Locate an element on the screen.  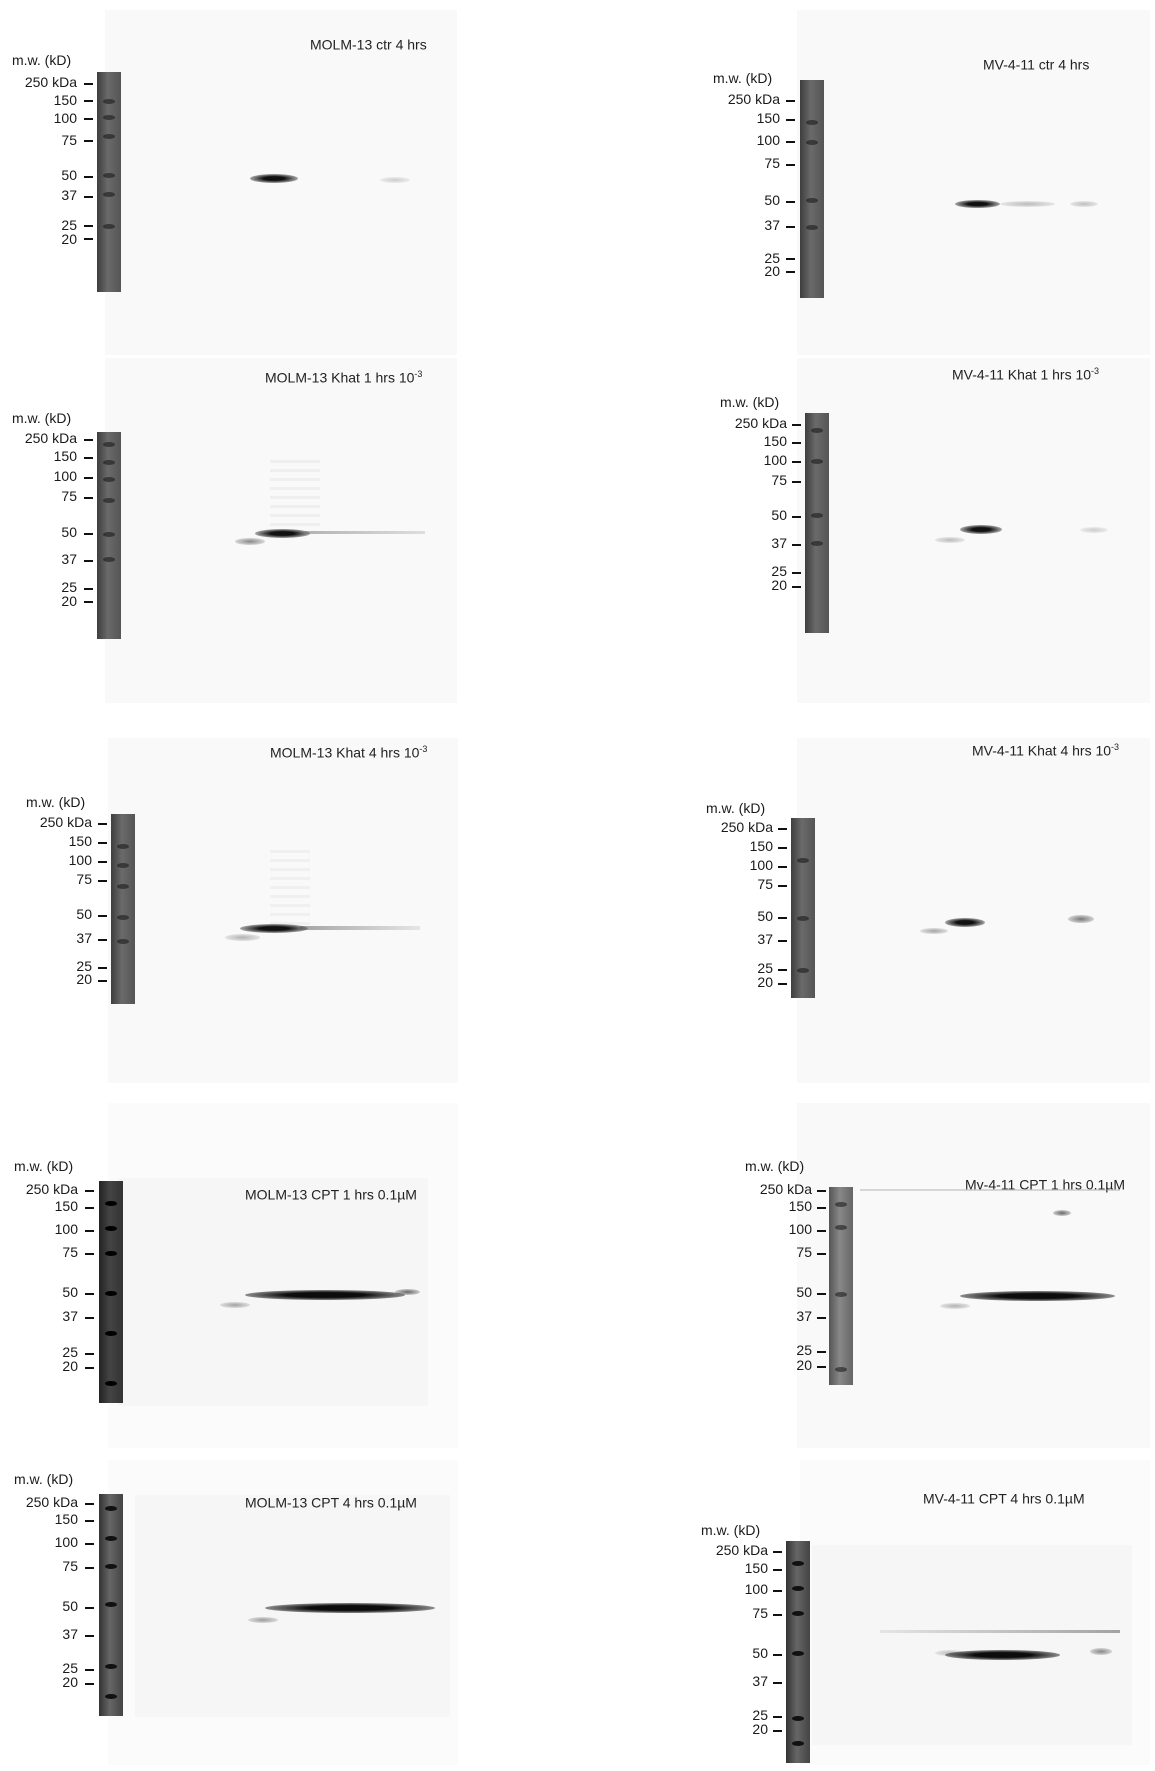
panel-title: MV-4-11 Khat 4 hrs 10-3 is located at coordinates (1046, 750).